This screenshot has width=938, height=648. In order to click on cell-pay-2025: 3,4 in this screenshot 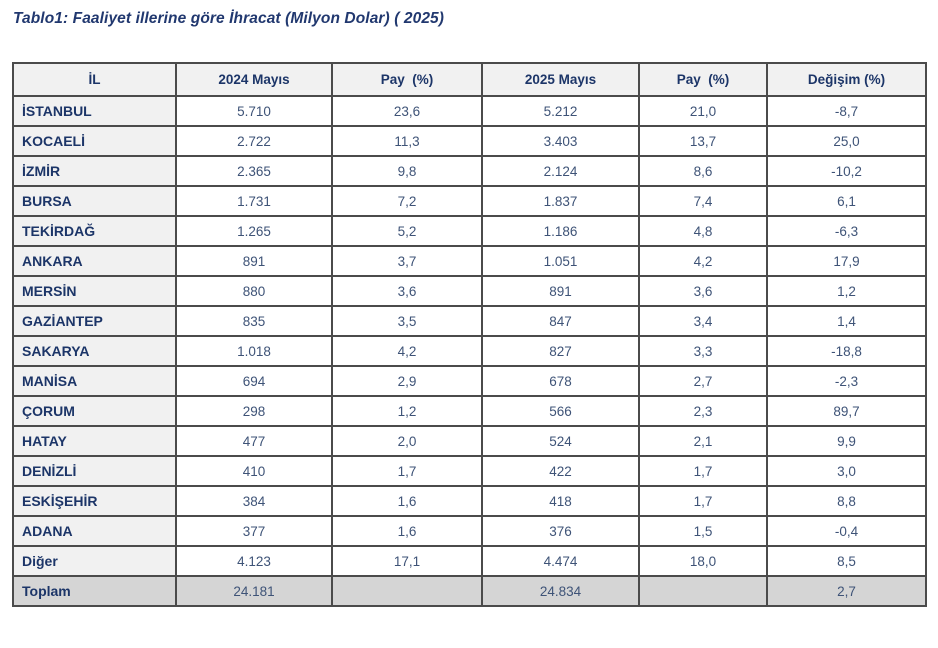, I will do `click(703, 321)`.